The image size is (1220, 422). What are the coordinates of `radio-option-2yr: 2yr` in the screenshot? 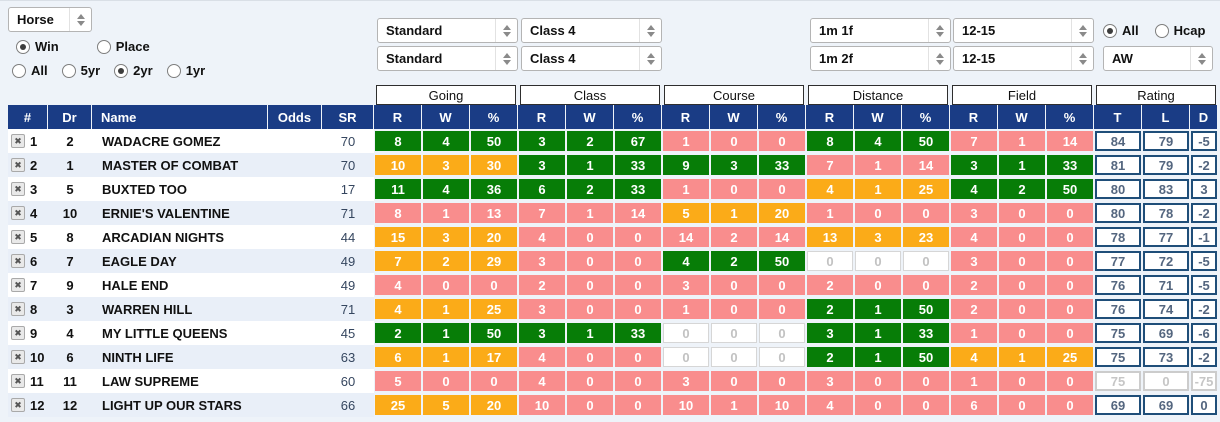 It's located at (133, 70).